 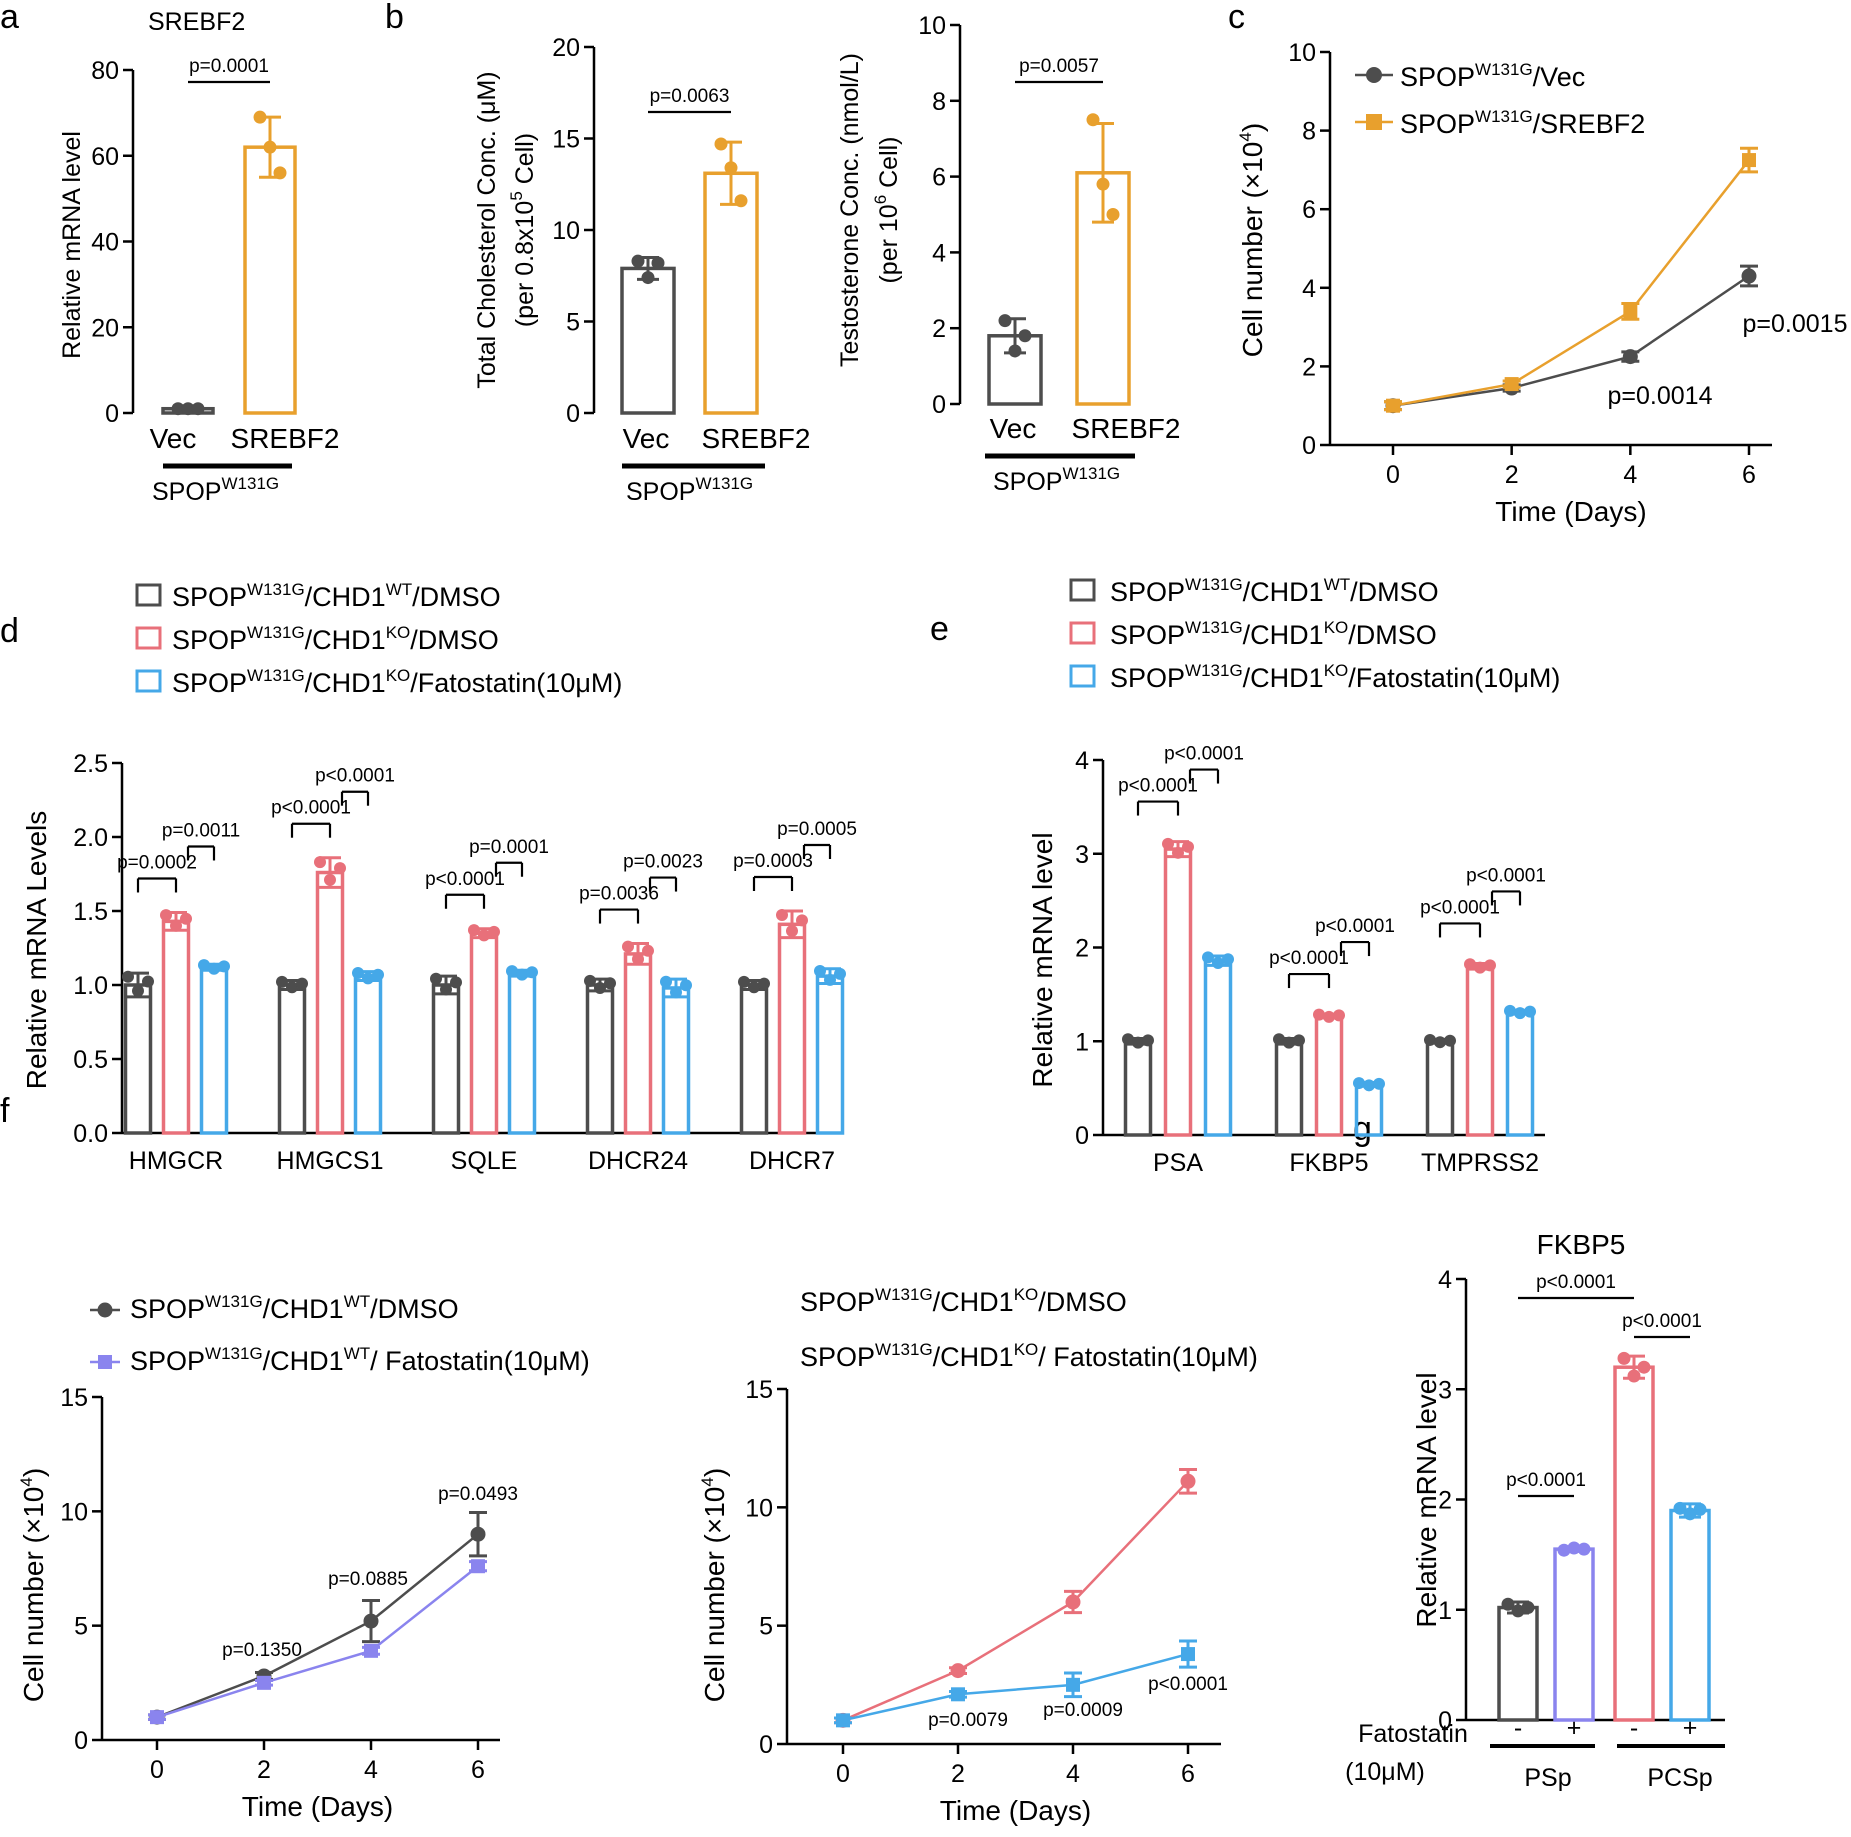 I want to click on p-value-label: p=0.0493, so click(x=478, y=1494).